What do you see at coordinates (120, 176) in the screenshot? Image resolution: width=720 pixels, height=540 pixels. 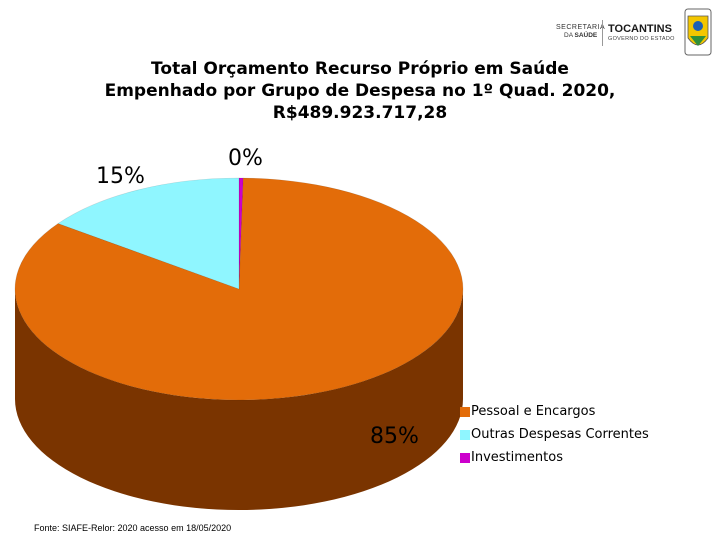 I see `slice-label-outras: 15%` at bounding box center [120, 176].